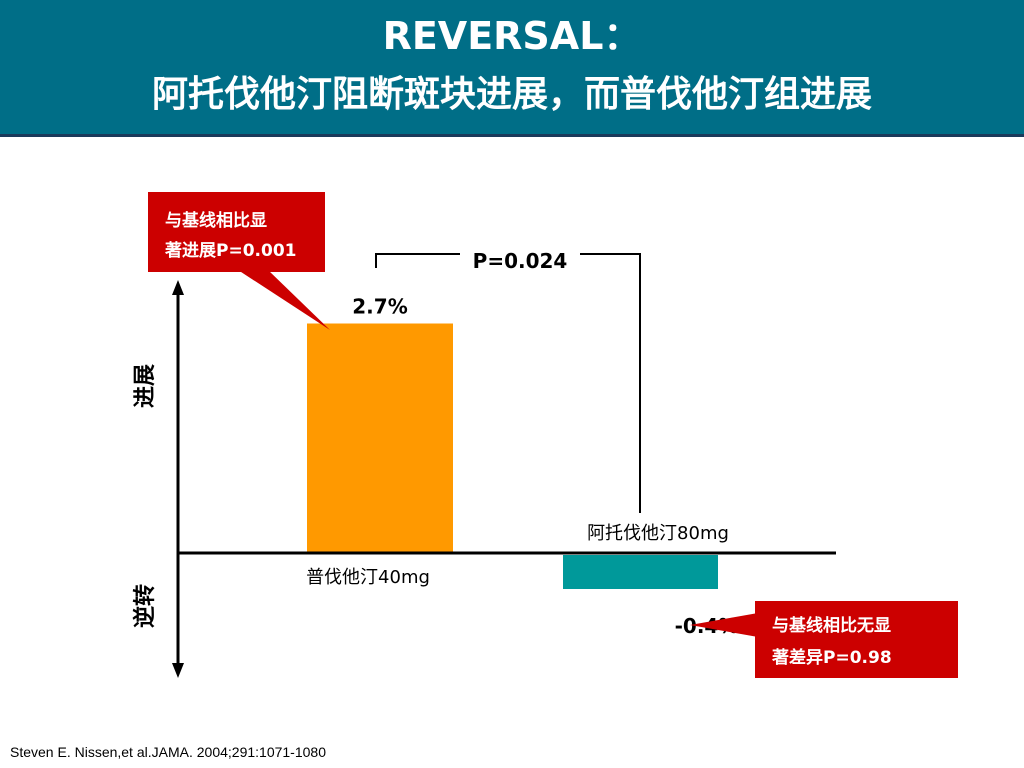 The width and height of the screenshot is (1024, 768). What do you see at coordinates (640, 572) in the screenshot?
I see `bar-atorvastatin` at bounding box center [640, 572].